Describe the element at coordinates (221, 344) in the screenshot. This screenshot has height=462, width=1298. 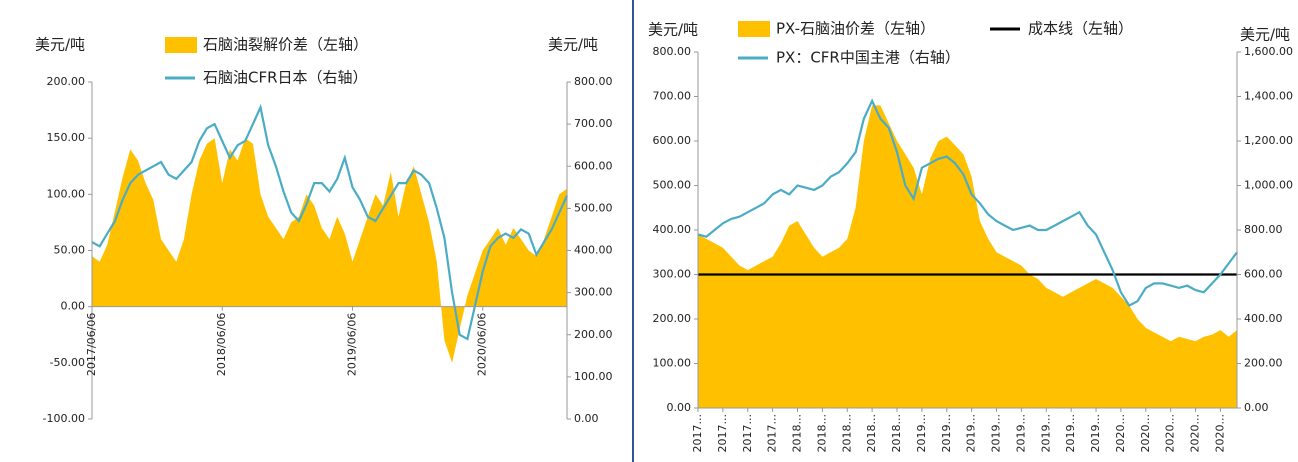
I see `x-tick-label: 2018/06/06` at that location.